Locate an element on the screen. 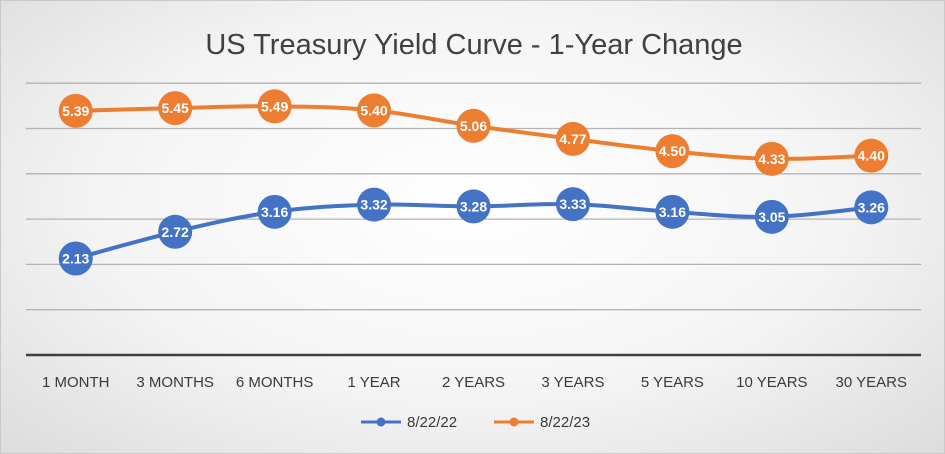 This screenshot has height=454, width=945. data-label: 5.06 is located at coordinates (473, 126).